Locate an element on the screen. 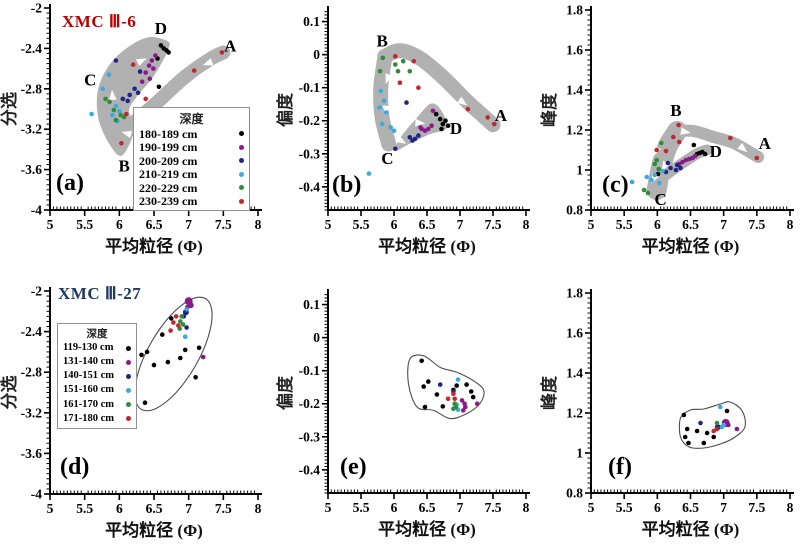 The width and height of the screenshot is (800, 552). y-tick-label: 1.6 is located at coordinates (574, 50).